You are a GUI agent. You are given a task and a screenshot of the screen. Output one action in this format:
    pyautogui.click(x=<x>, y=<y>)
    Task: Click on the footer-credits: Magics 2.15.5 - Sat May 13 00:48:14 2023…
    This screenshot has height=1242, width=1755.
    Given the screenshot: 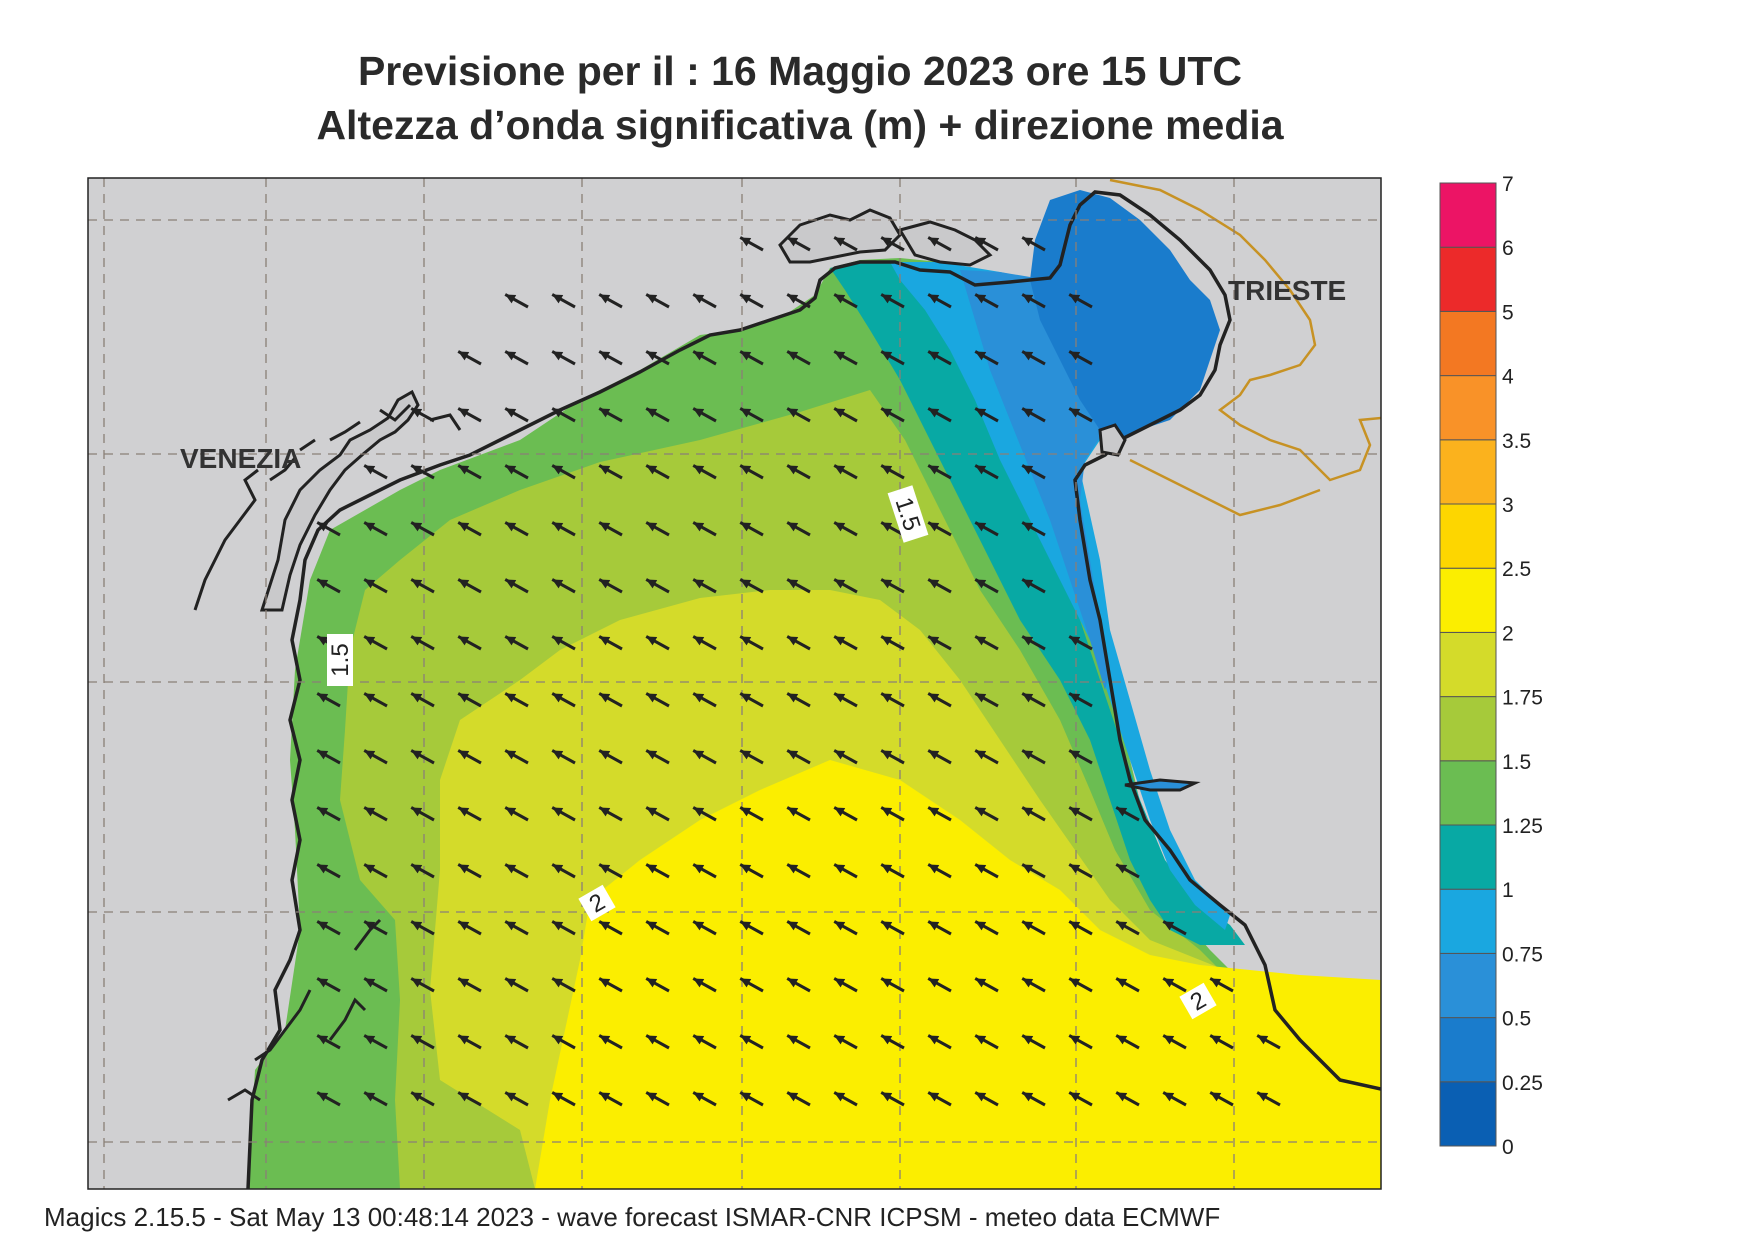 What is the action you would take?
    pyautogui.click(x=632, y=1217)
    